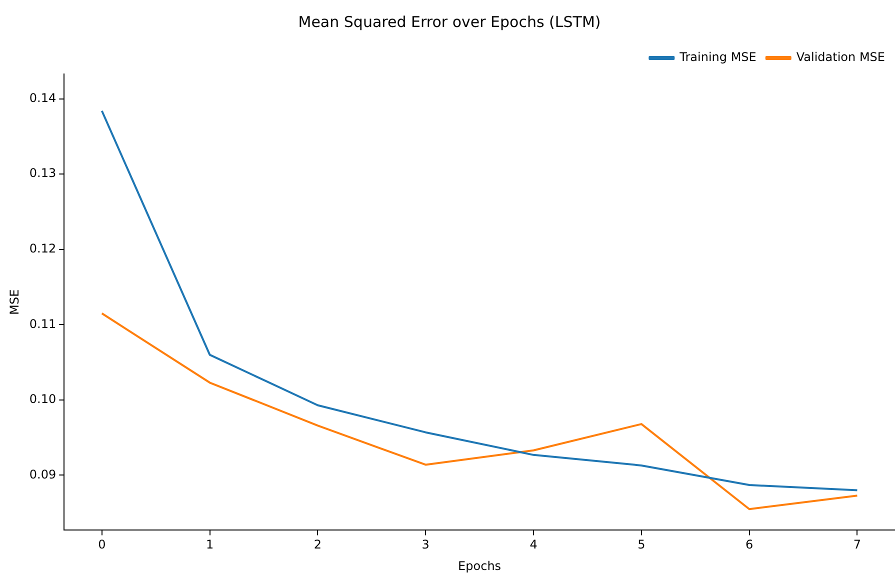  Describe the element at coordinates (42, 173) in the screenshot. I see `y-tick-label: 0.13` at that location.